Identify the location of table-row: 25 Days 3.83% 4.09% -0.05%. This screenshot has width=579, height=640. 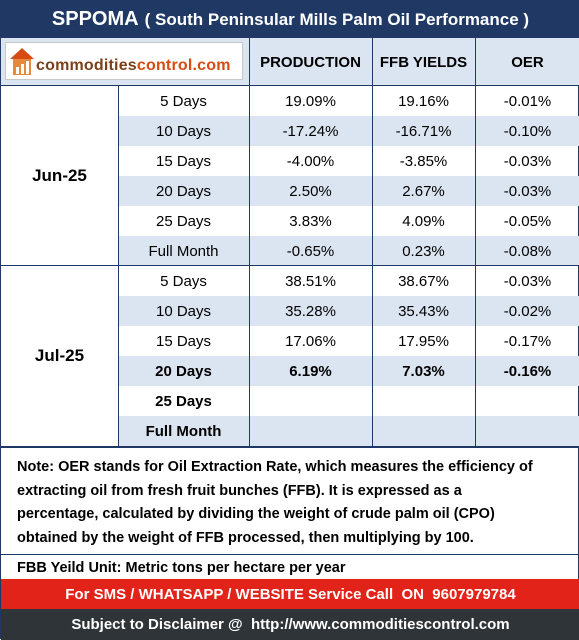
(348, 221).